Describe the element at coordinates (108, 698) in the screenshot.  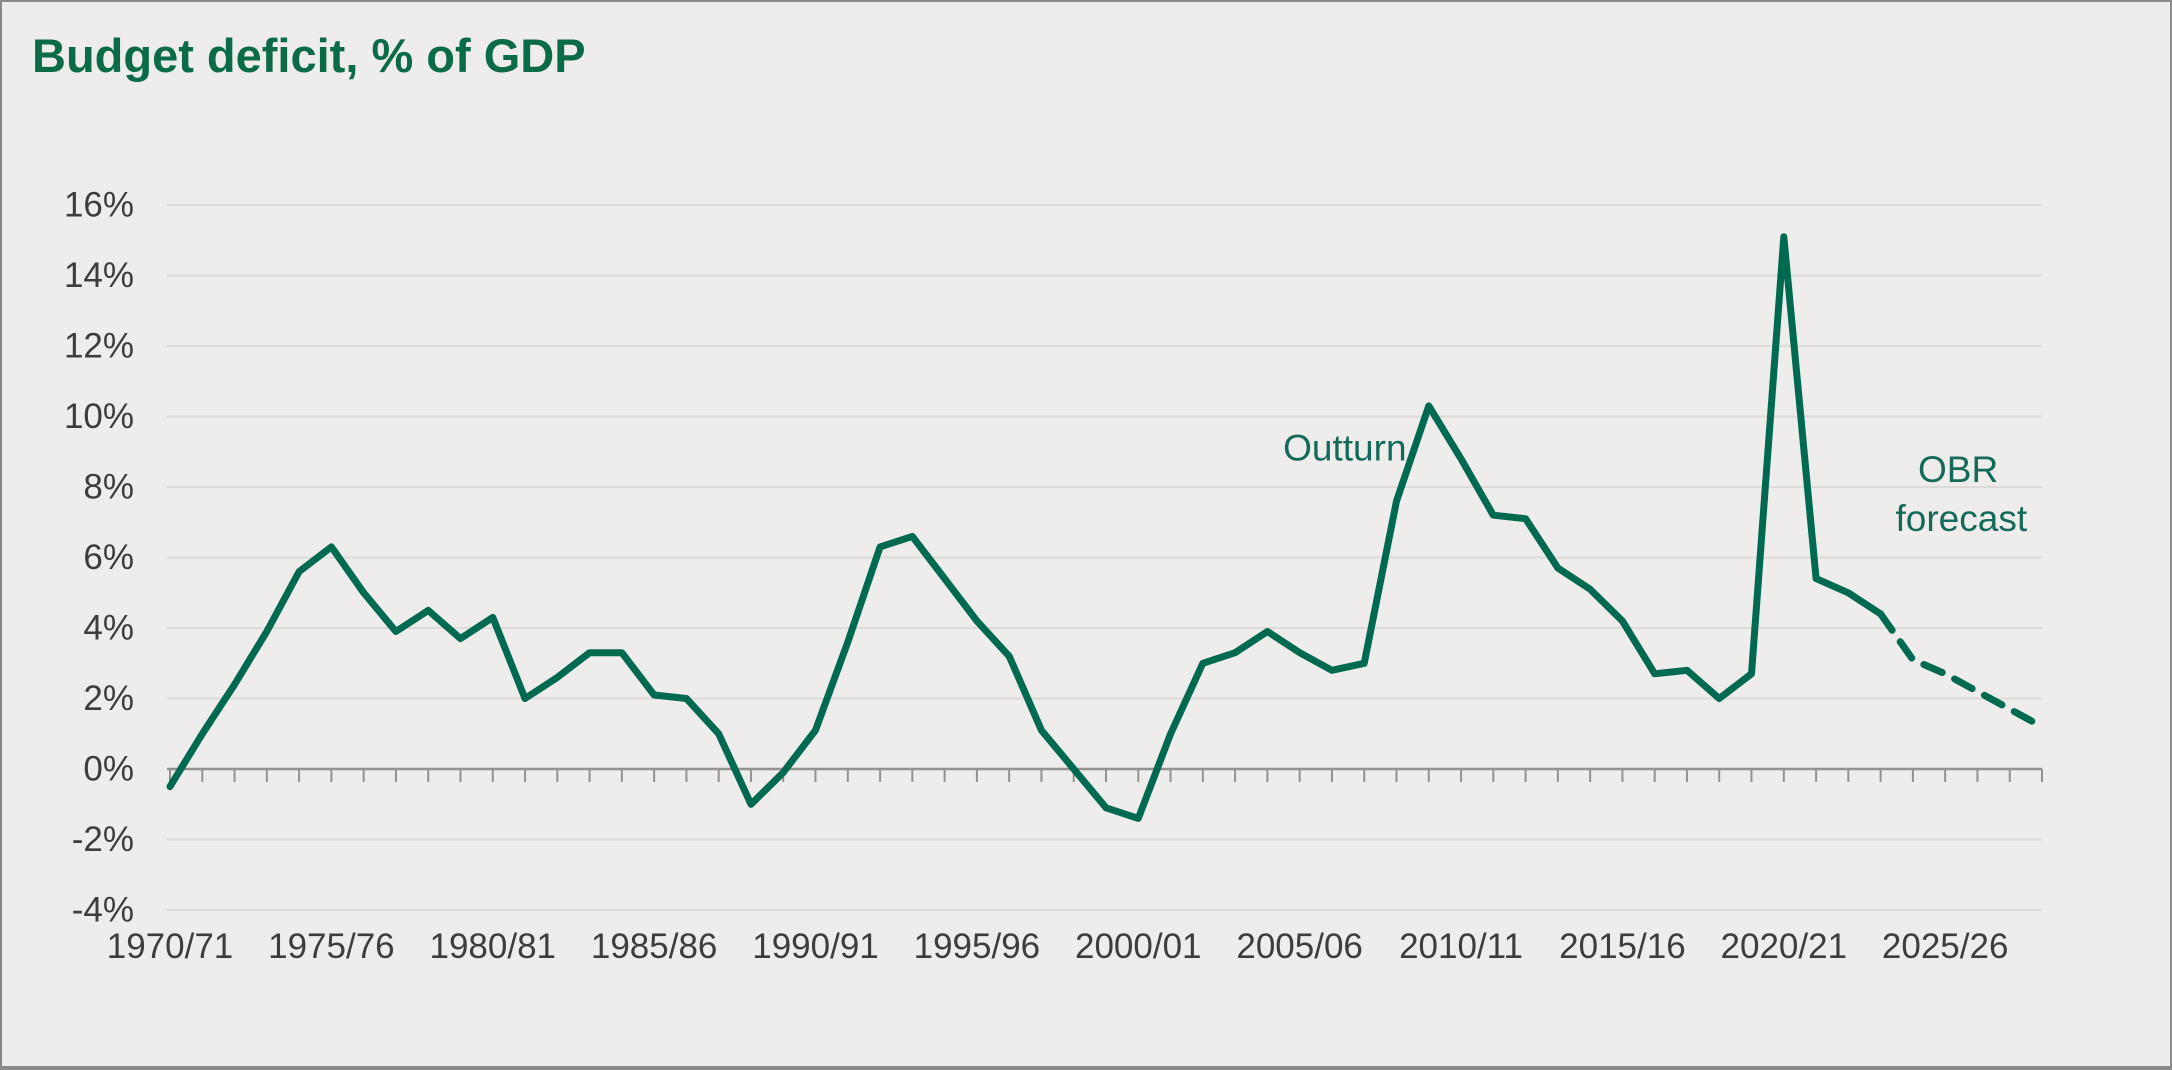
I see `y-axis-label: 2%` at that location.